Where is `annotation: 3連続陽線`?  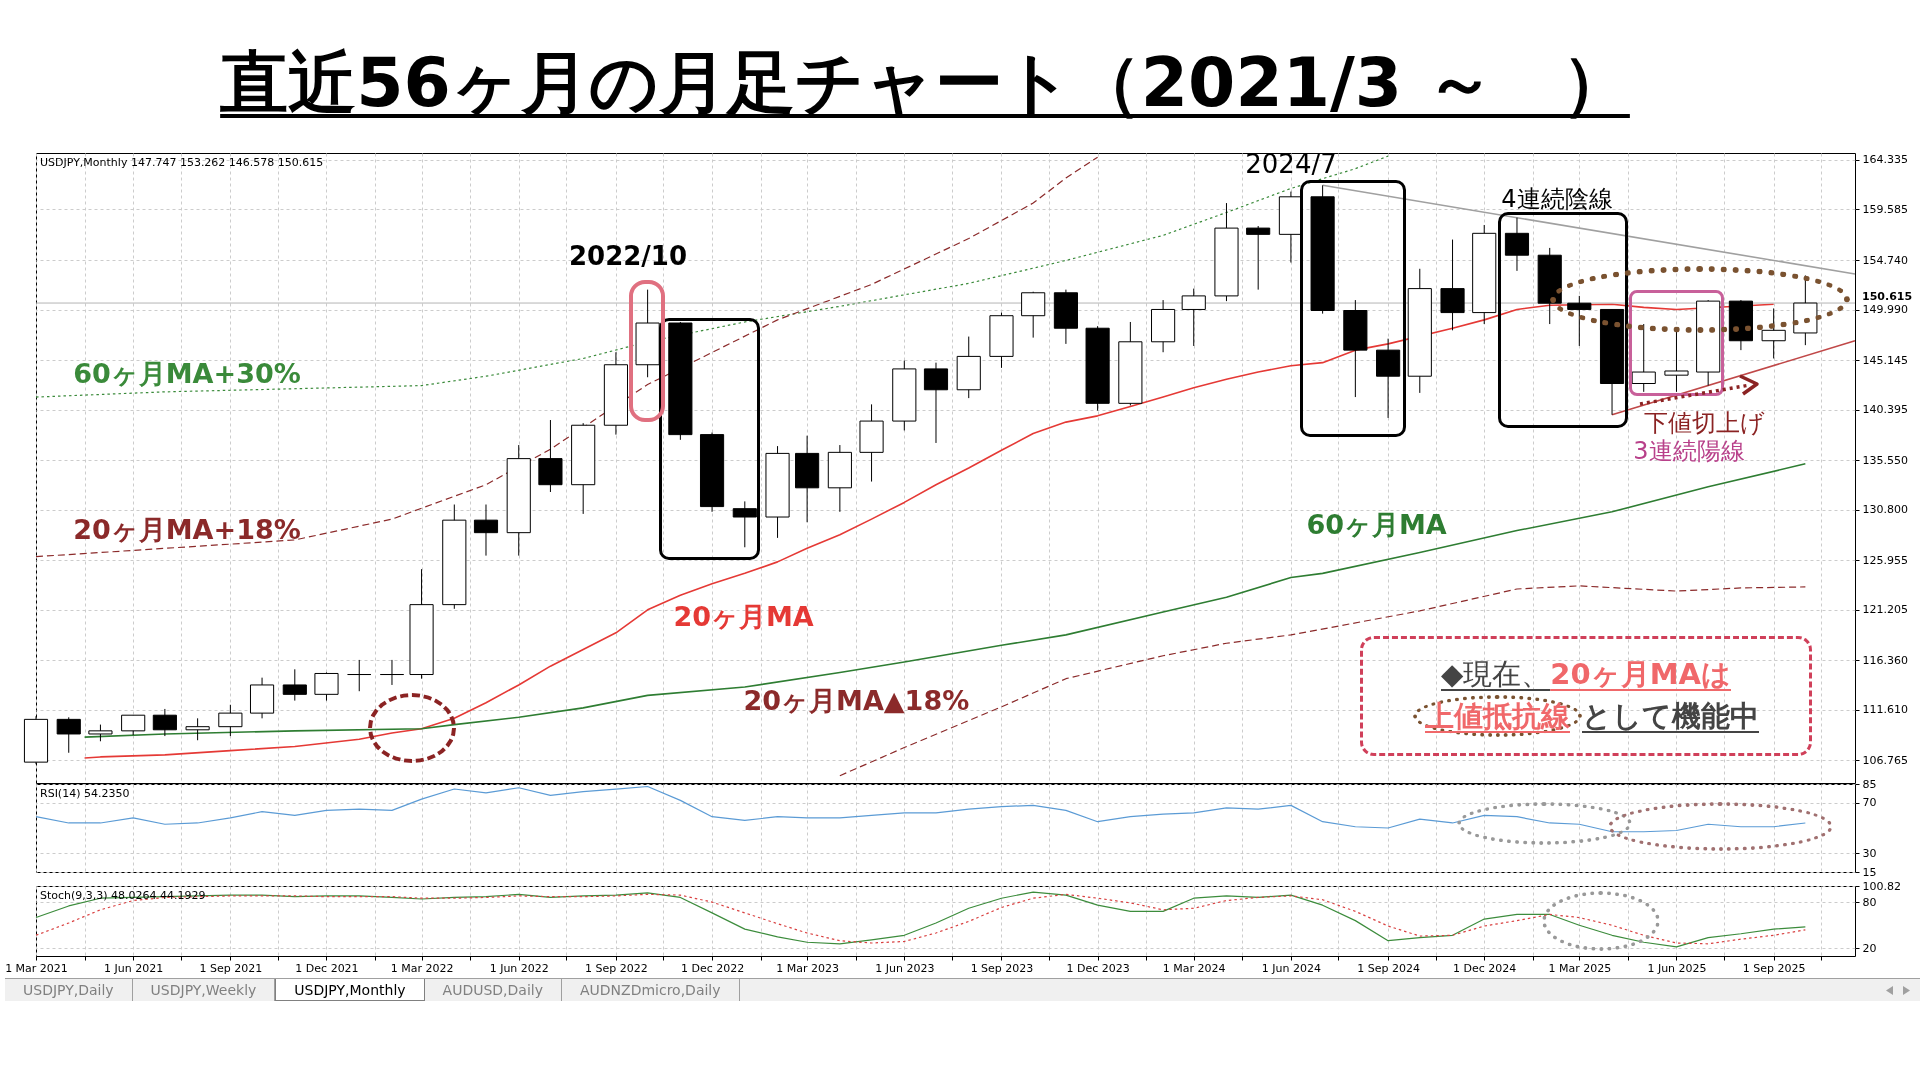 annotation: 3連続陽線 is located at coordinates (1689, 451).